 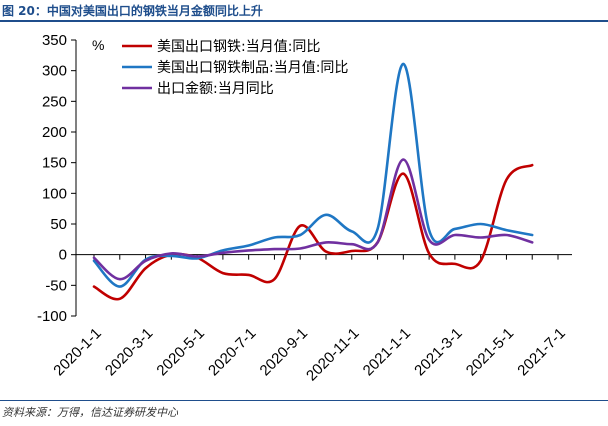 What do you see at coordinates (232, 352) in the screenshot?
I see `x-tick-label: 2020-7-1` at bounding box center [232, 352].